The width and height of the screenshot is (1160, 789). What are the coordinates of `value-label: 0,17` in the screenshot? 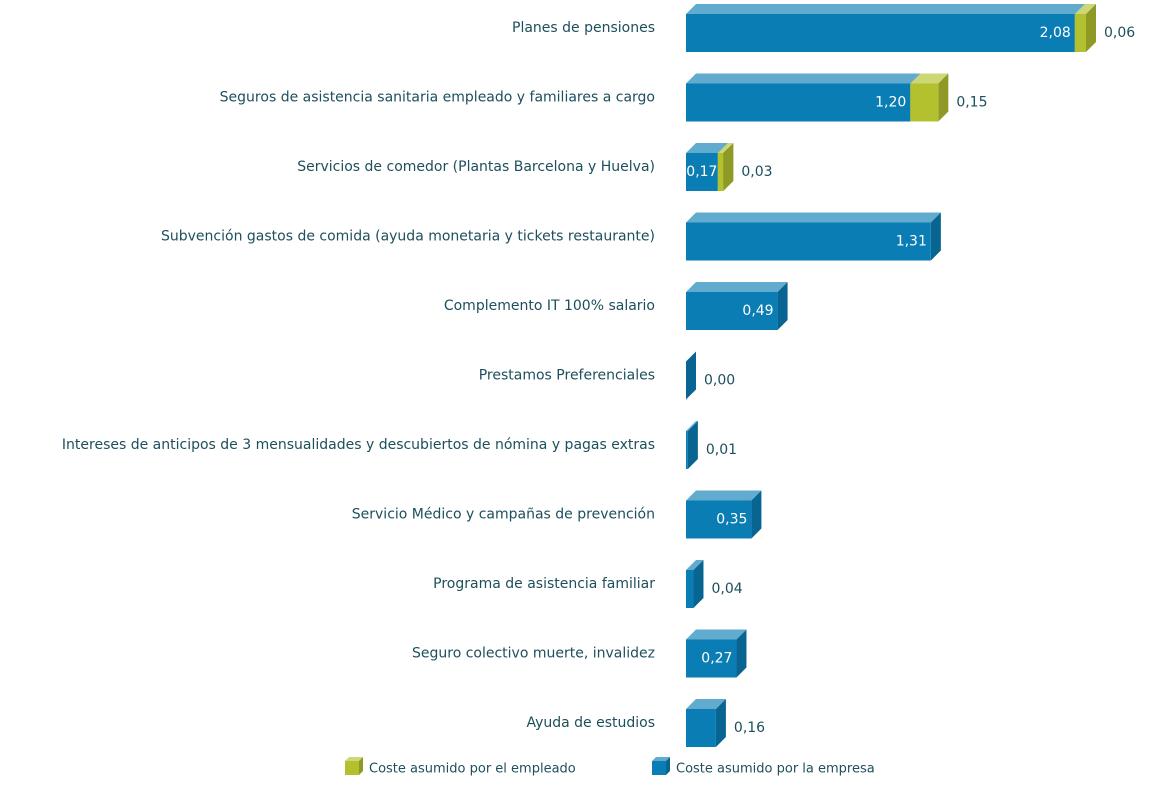 It's located at (701, 172).